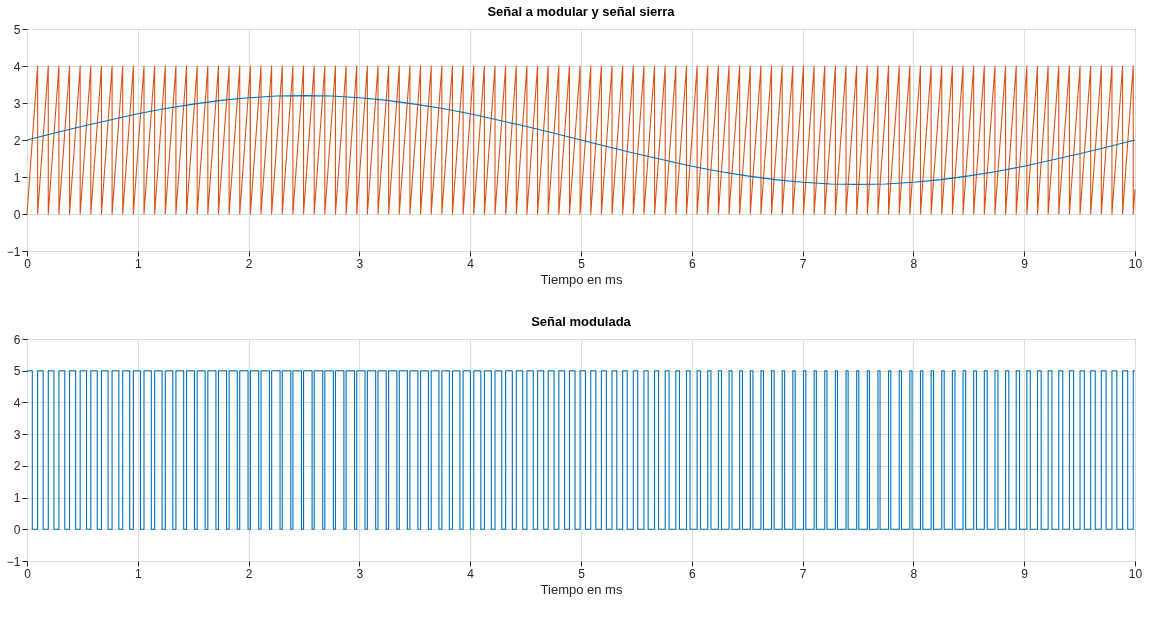 The height and width of the screenshot is (634, 1159). What do you see at coordinates (581, 140) in the screenshot?
I see `line-series` at bounding box center [581, 140].